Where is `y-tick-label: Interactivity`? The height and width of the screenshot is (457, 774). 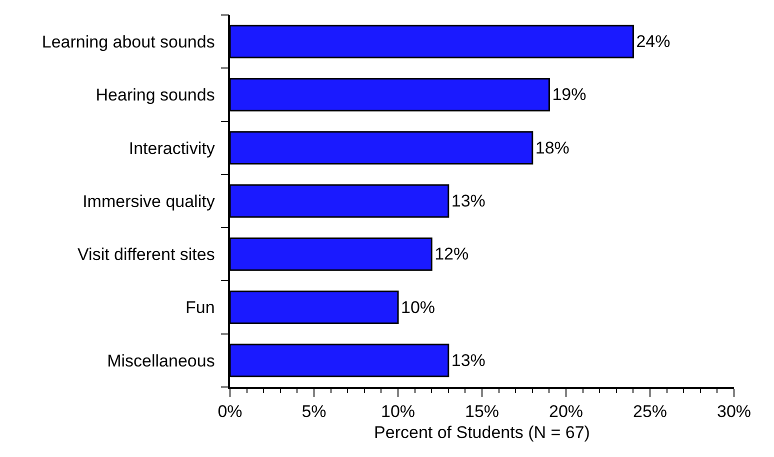
y-tick-label: Interactivity is located at coordinates (172, 148).